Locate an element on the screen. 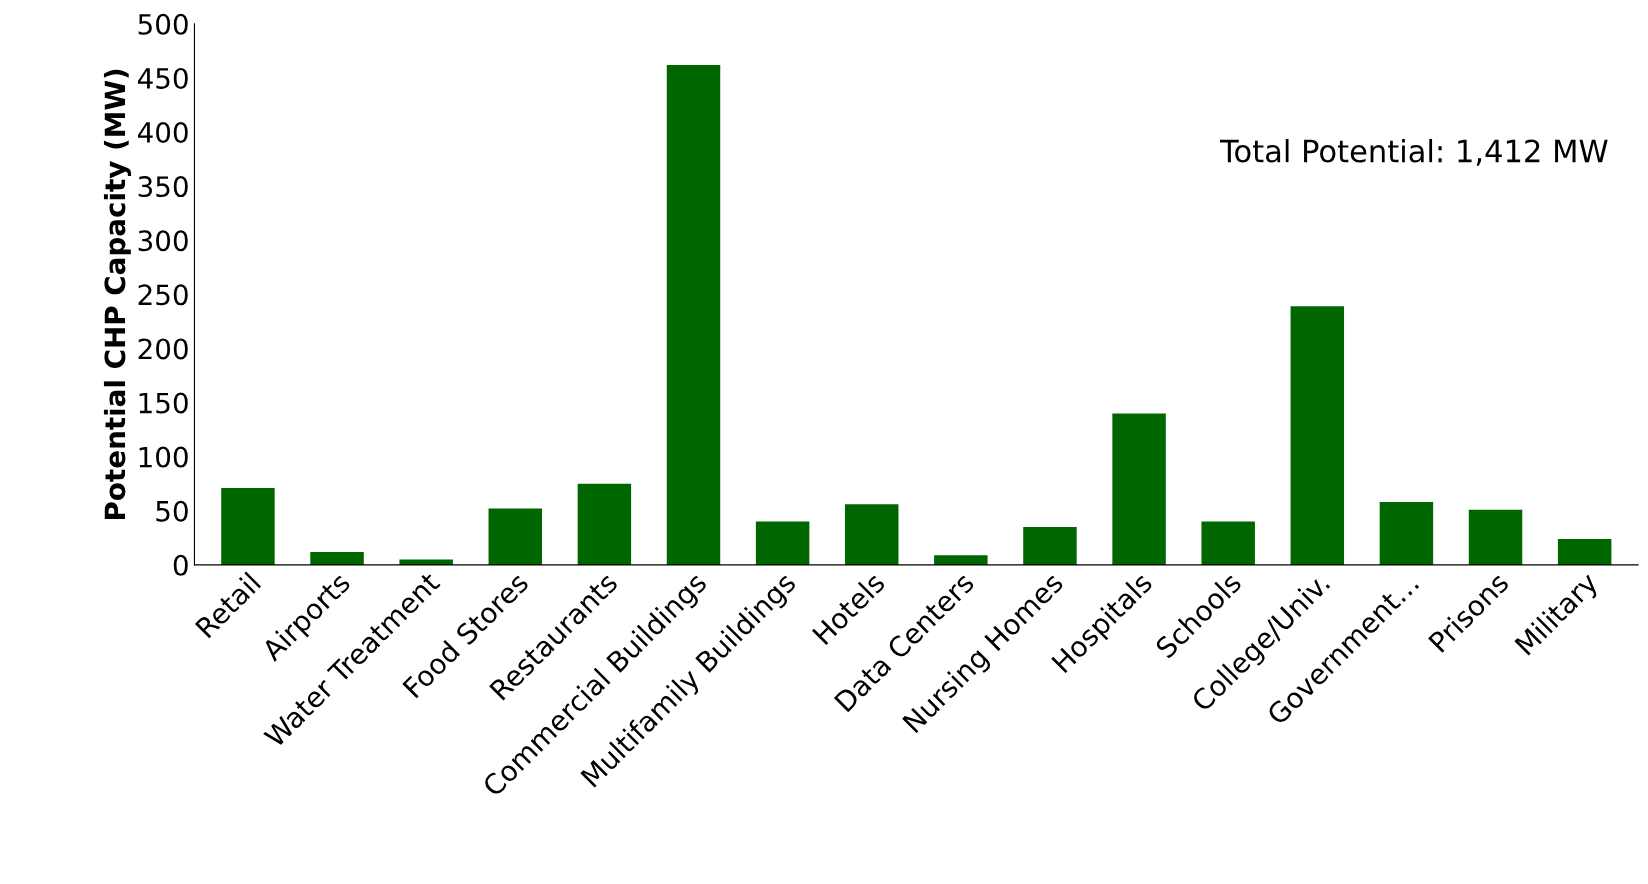 Image resolution: width=1648 pixels, height=884 pixels. y-tick-label: 150 is located at coordinates (163, 403).